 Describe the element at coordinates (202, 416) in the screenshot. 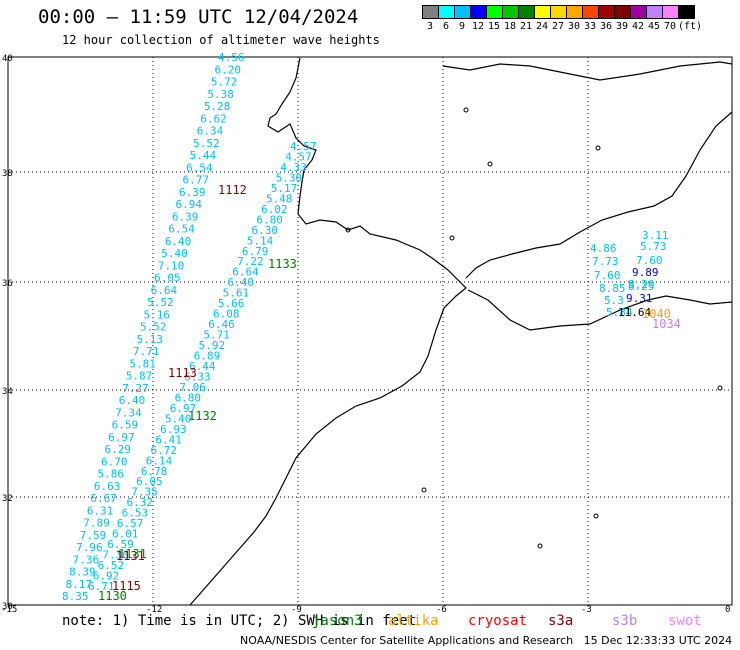

I see `pass-id-label: 1132` at that location.